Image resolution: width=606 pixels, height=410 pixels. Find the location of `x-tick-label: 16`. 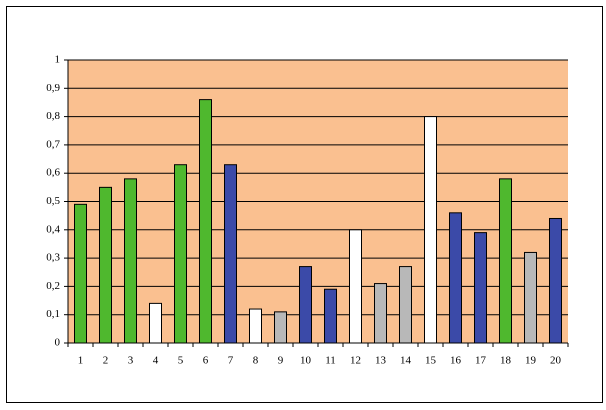

x-tick-label: 16 is located at coordinates (456, 361).